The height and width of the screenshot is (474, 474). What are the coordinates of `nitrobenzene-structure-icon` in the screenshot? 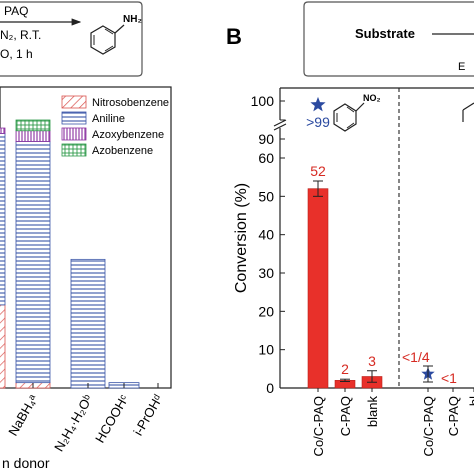 It's located at (349, 117).